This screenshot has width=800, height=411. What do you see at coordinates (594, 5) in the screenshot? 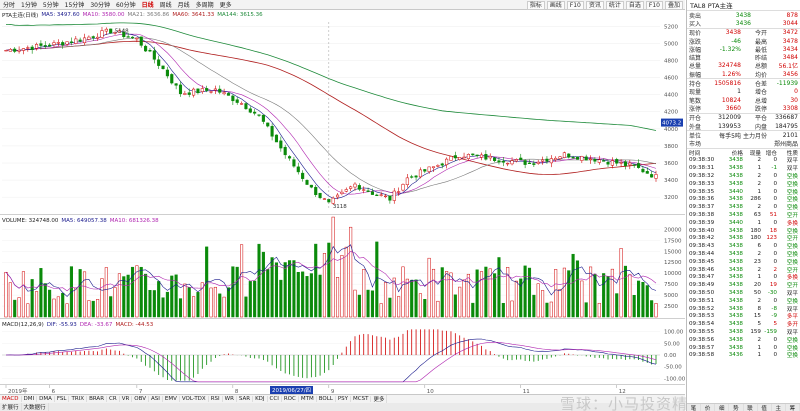
I see `news-button: 资讯` at bounding box center [594, 5].